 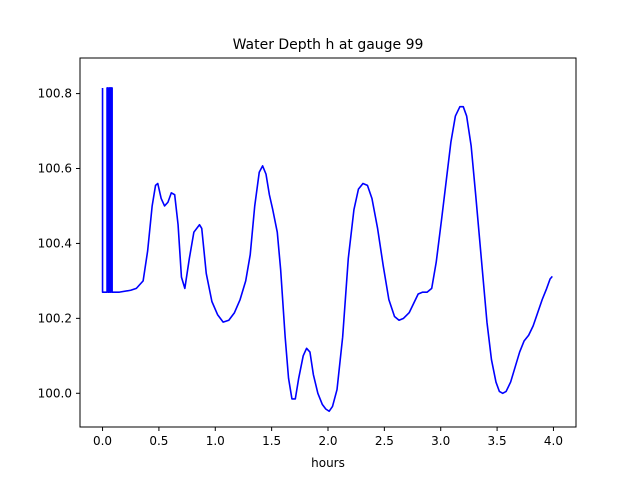 What do you see at coordinates (553, 441) in the screenshot?
I see `x-tick-label: 4.0` at bounding box center [553, 441].